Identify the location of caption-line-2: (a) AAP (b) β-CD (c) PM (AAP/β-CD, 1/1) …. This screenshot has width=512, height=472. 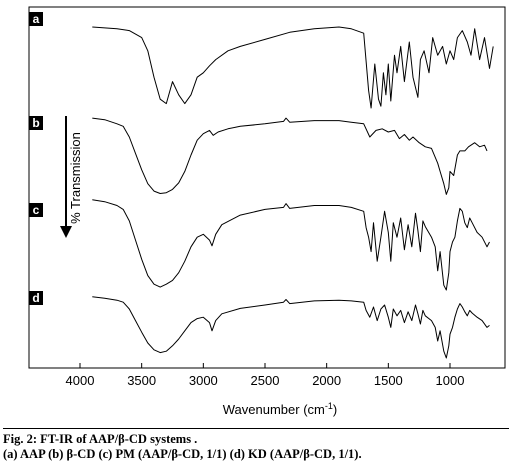
(182, 454).